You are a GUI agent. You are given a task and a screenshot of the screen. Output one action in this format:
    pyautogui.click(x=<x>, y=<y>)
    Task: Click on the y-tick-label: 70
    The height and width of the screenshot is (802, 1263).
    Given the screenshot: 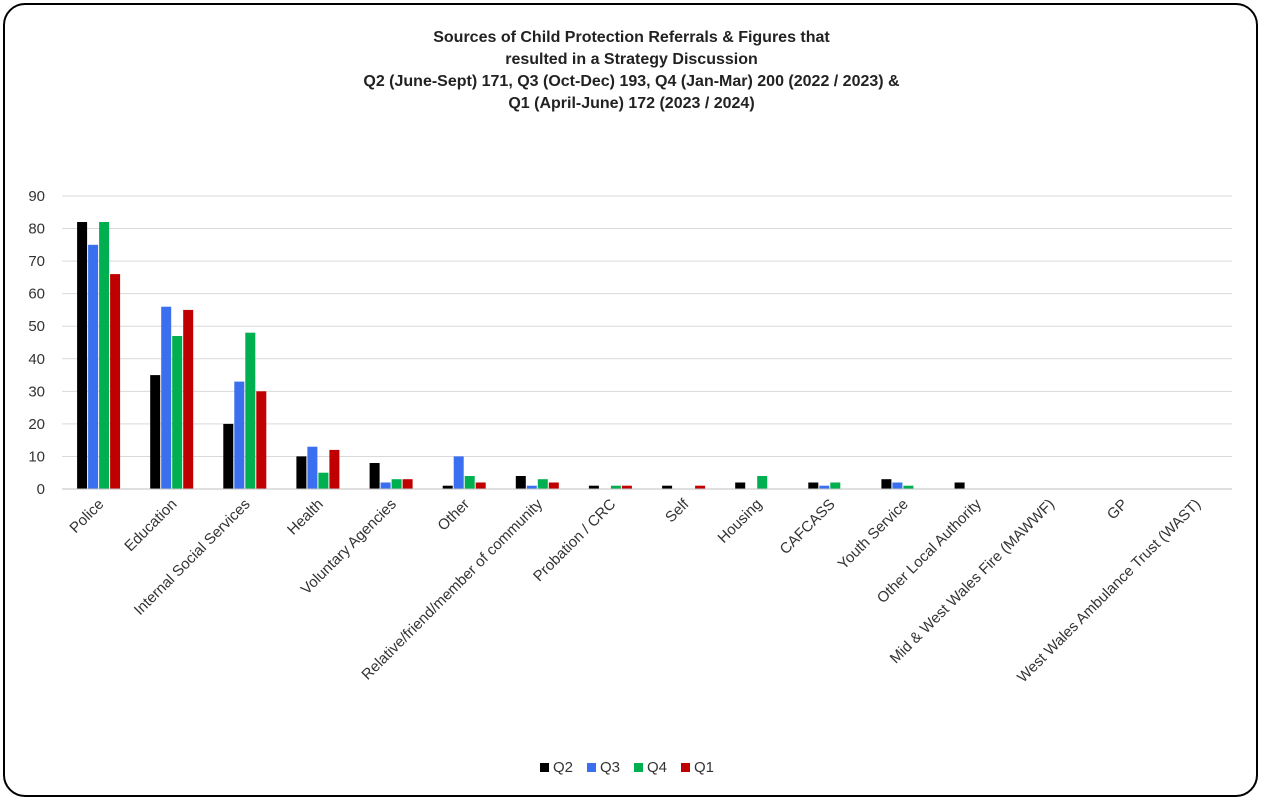 What is the action you would take?
    pyautogui.click(x=36, y=261)
    